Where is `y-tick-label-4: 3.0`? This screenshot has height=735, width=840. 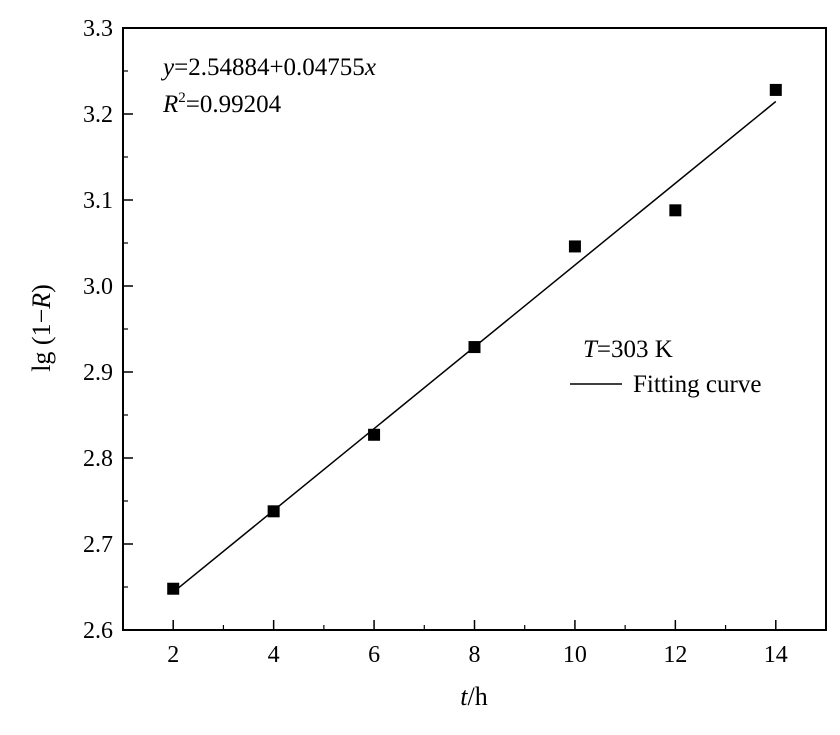
y-tick-label-4: 3.0 is located at coordinates (98, 287).